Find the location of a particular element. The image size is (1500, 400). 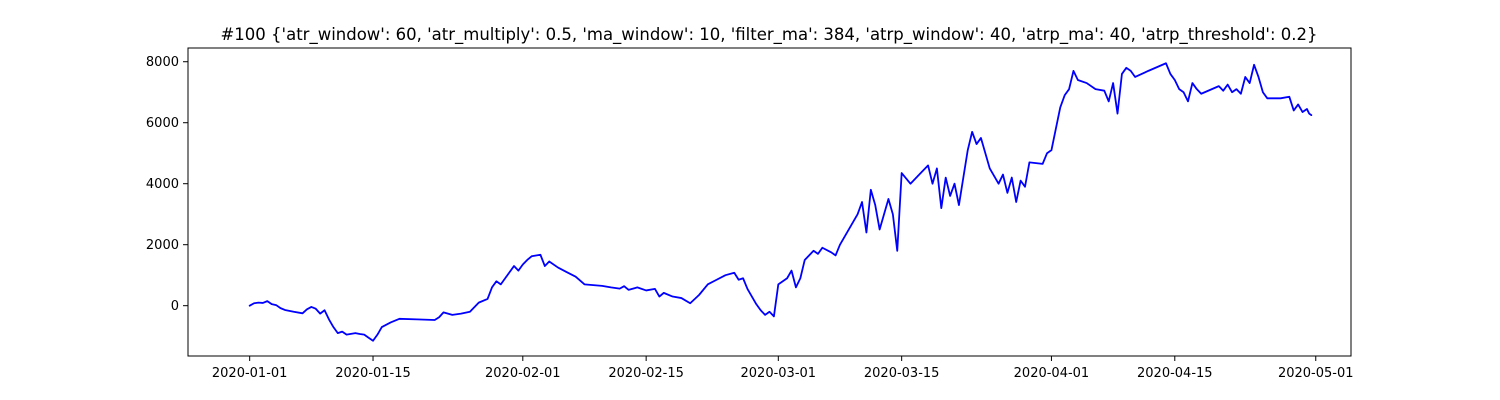

x-tick-label: 2020-01-01 is located at coordinates (250, 373).